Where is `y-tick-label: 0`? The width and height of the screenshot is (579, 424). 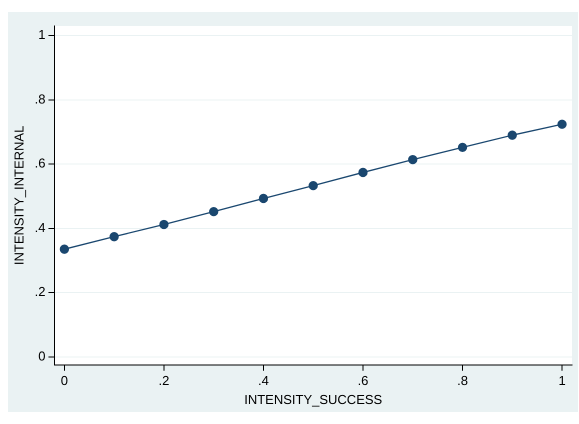 y-tick-label: 0 is located at coordinates (42, 356).